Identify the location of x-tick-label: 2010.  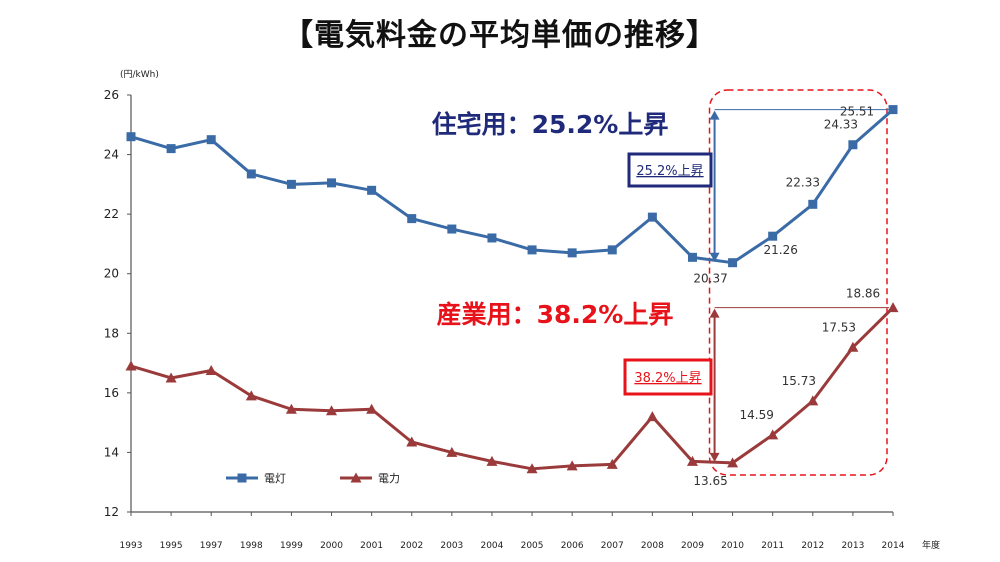
(732, 546).